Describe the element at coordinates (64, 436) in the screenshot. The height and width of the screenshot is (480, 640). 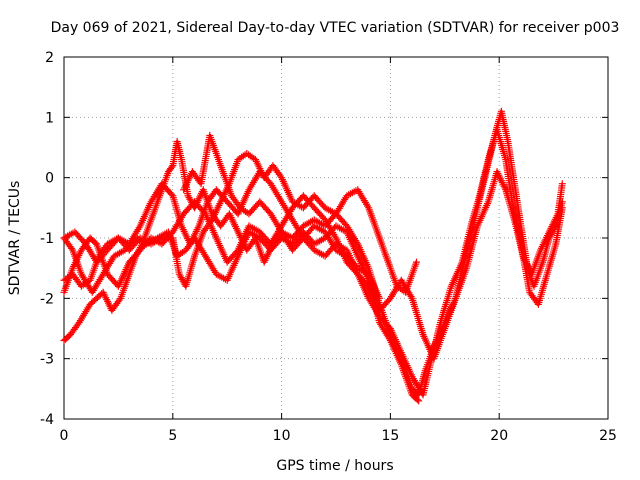
I see `x-tick-label: 0` at that location.